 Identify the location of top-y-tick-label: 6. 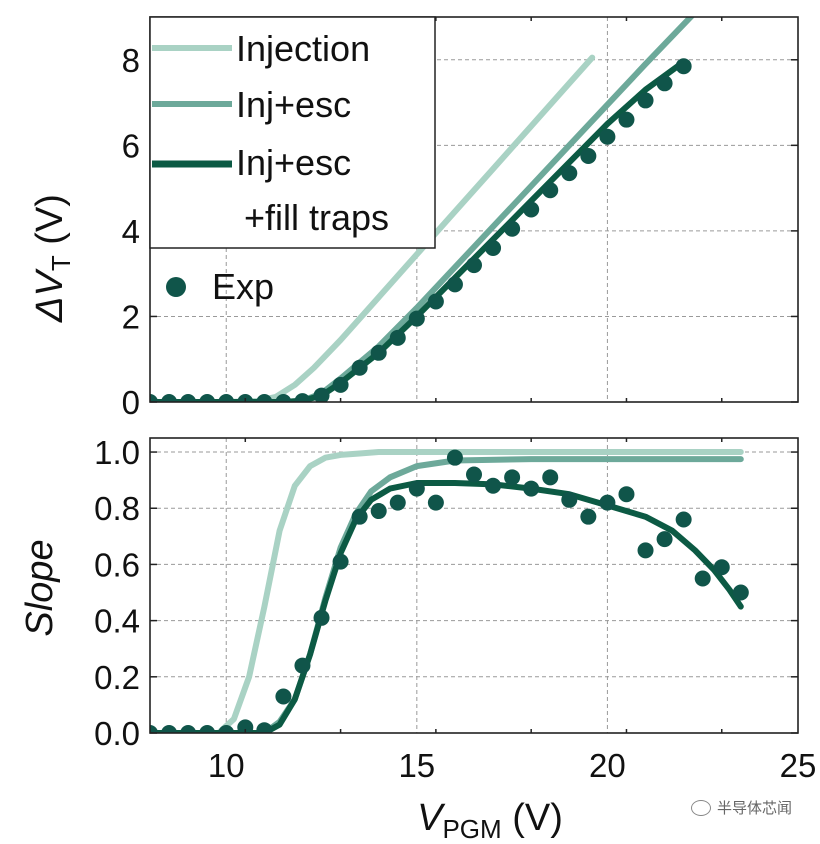
(131, 145).